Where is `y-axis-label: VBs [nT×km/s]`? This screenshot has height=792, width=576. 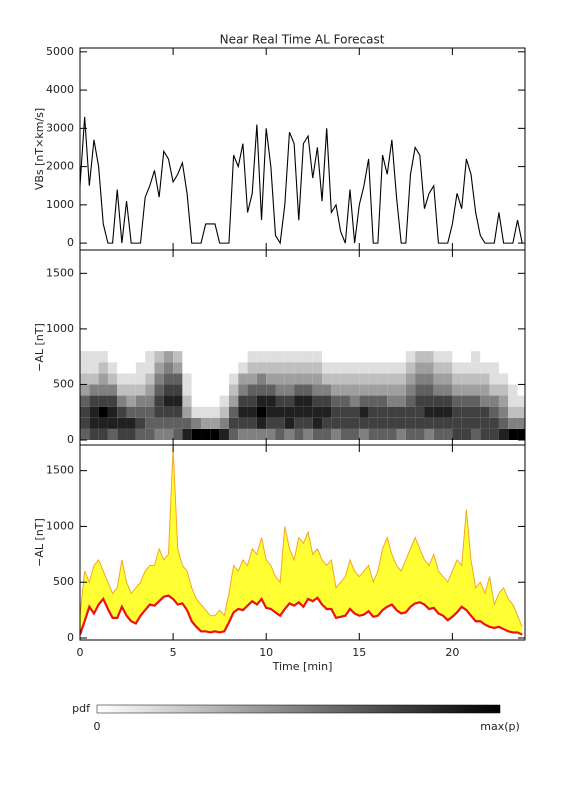
y-axis-label: VBs [nT×km/s] is located at coordinates (39, 149).